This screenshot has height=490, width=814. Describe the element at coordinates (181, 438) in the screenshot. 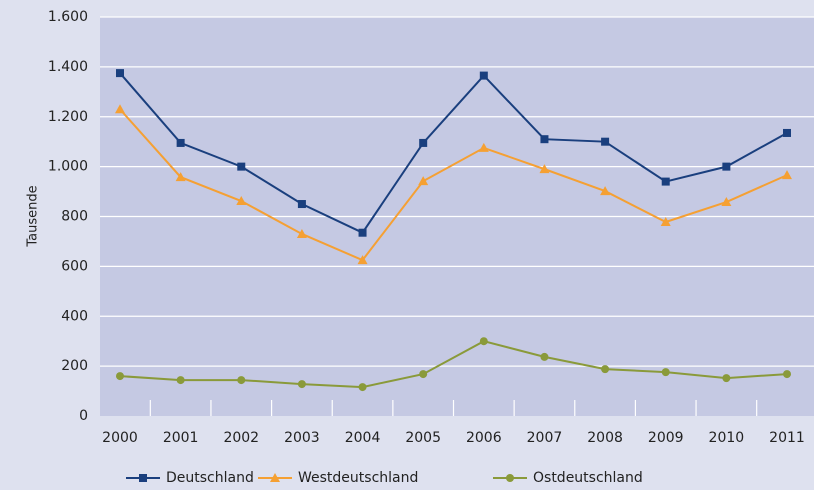

I see `x-tick-label: 2001` at that location.